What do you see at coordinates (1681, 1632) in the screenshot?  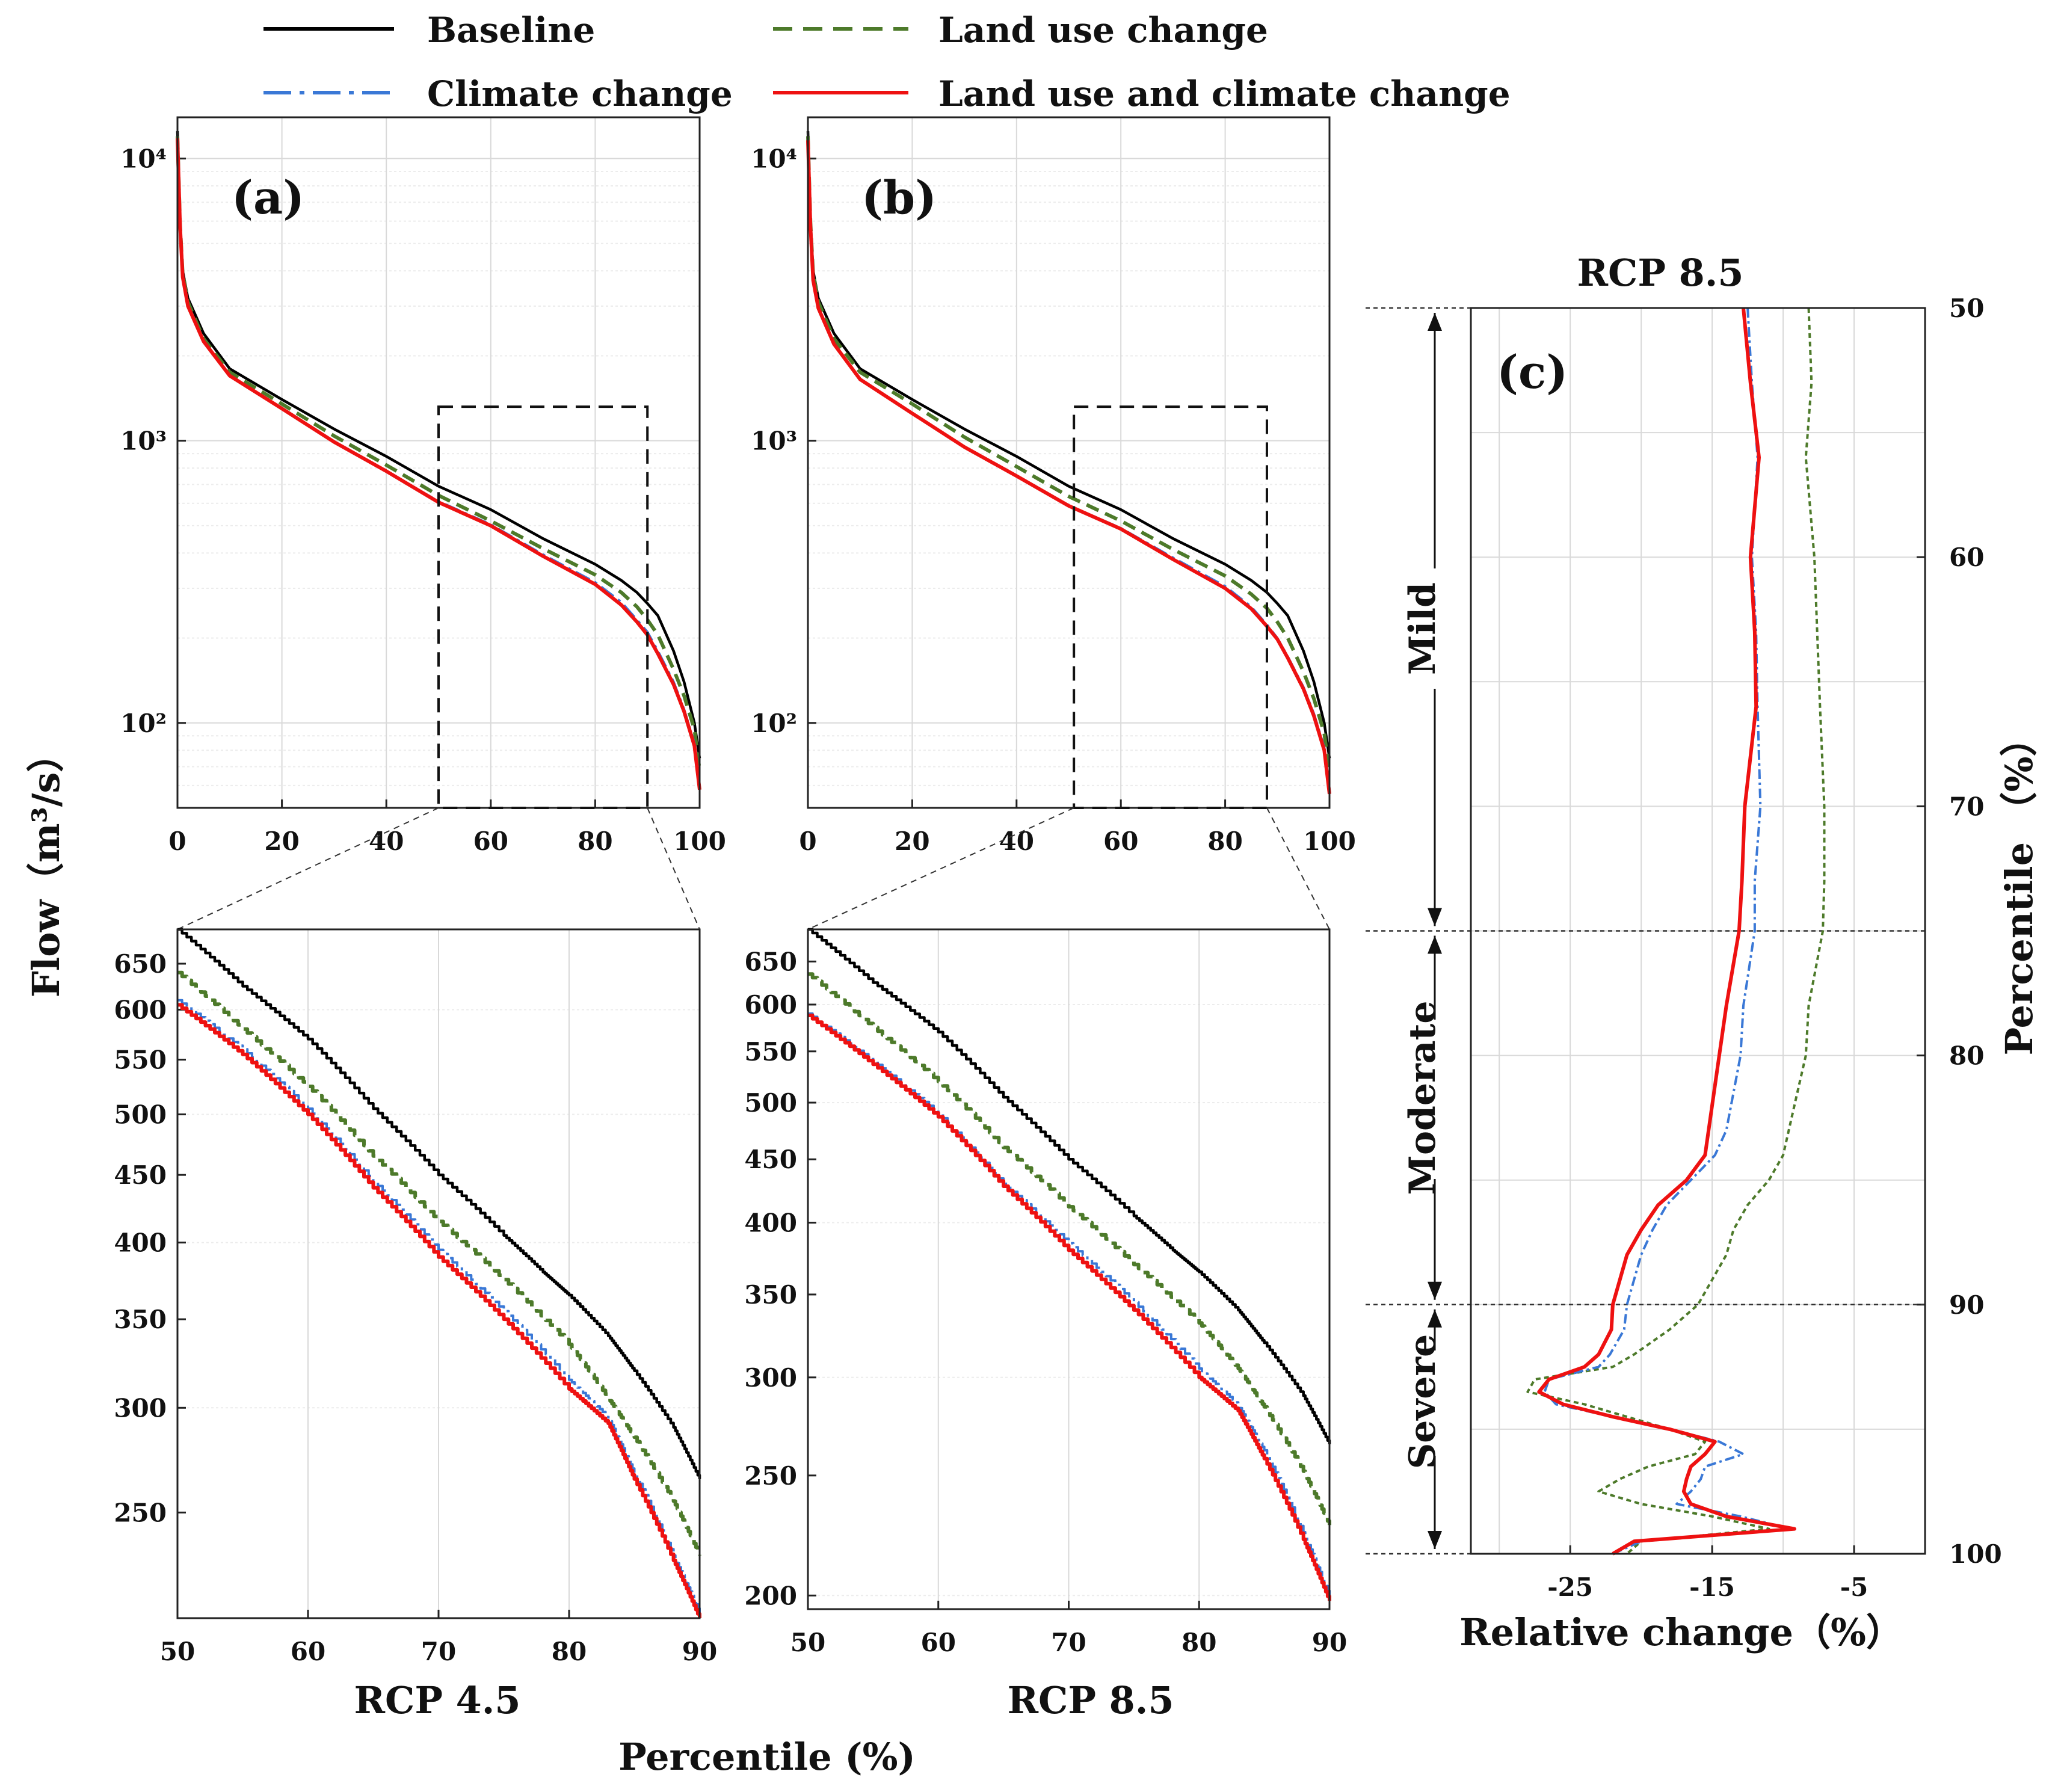 I see `panel-c-x-axis-title: Relative change（%）` at bounding box center [1681, 1632].